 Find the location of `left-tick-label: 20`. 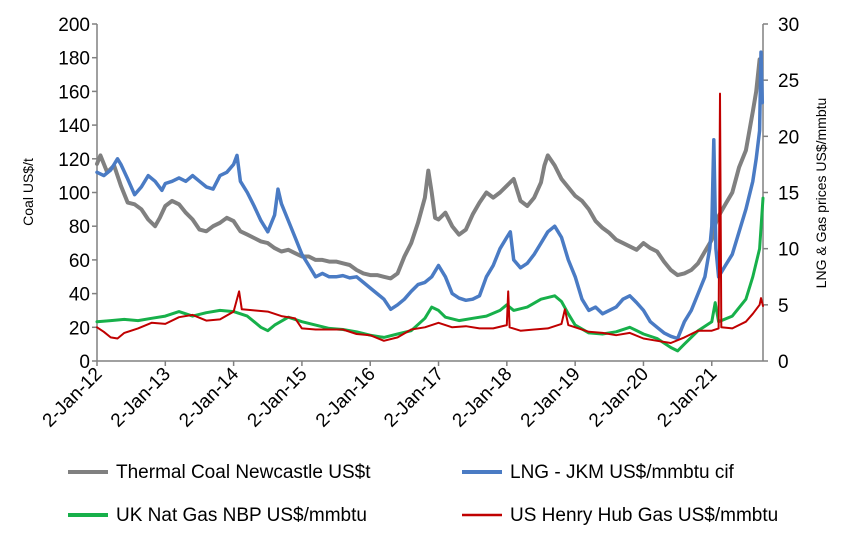

left-tick-label: 20 is located at coordinates (79, 328).